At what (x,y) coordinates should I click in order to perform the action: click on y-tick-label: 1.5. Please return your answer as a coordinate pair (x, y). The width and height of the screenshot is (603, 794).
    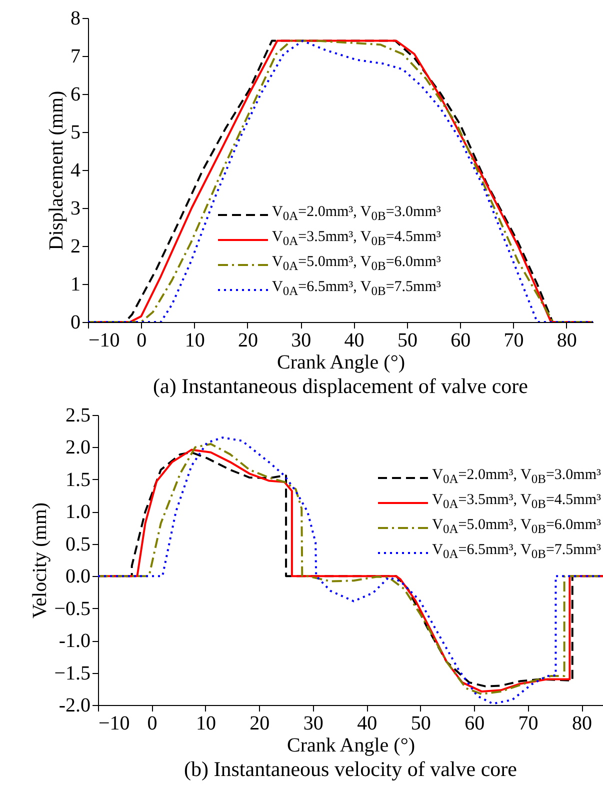
    Looking at the image, I should click on (78, 479).